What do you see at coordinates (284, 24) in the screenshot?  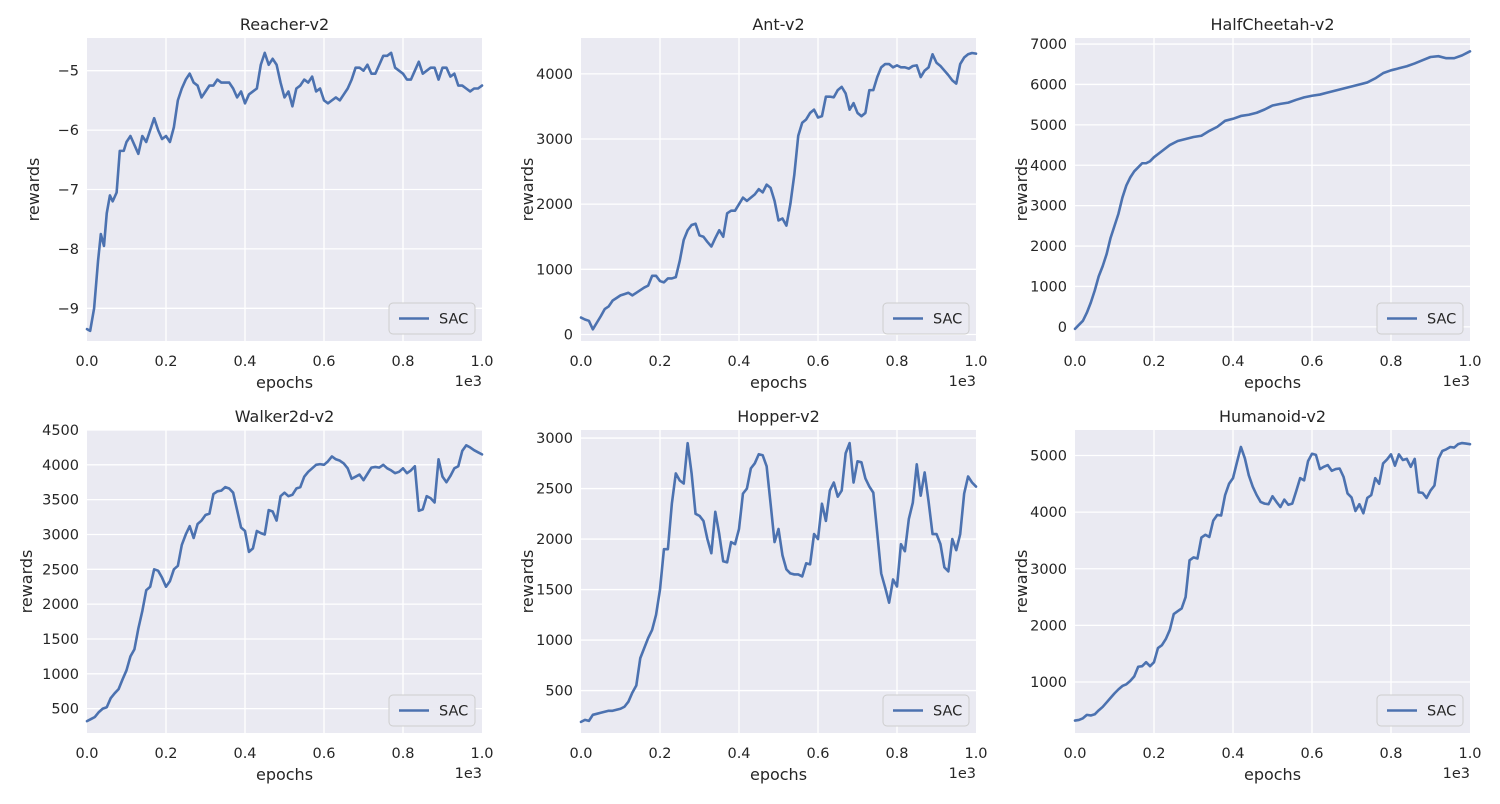 I see `chart-title: Reacher-v2` at bounding box center [284, 24].